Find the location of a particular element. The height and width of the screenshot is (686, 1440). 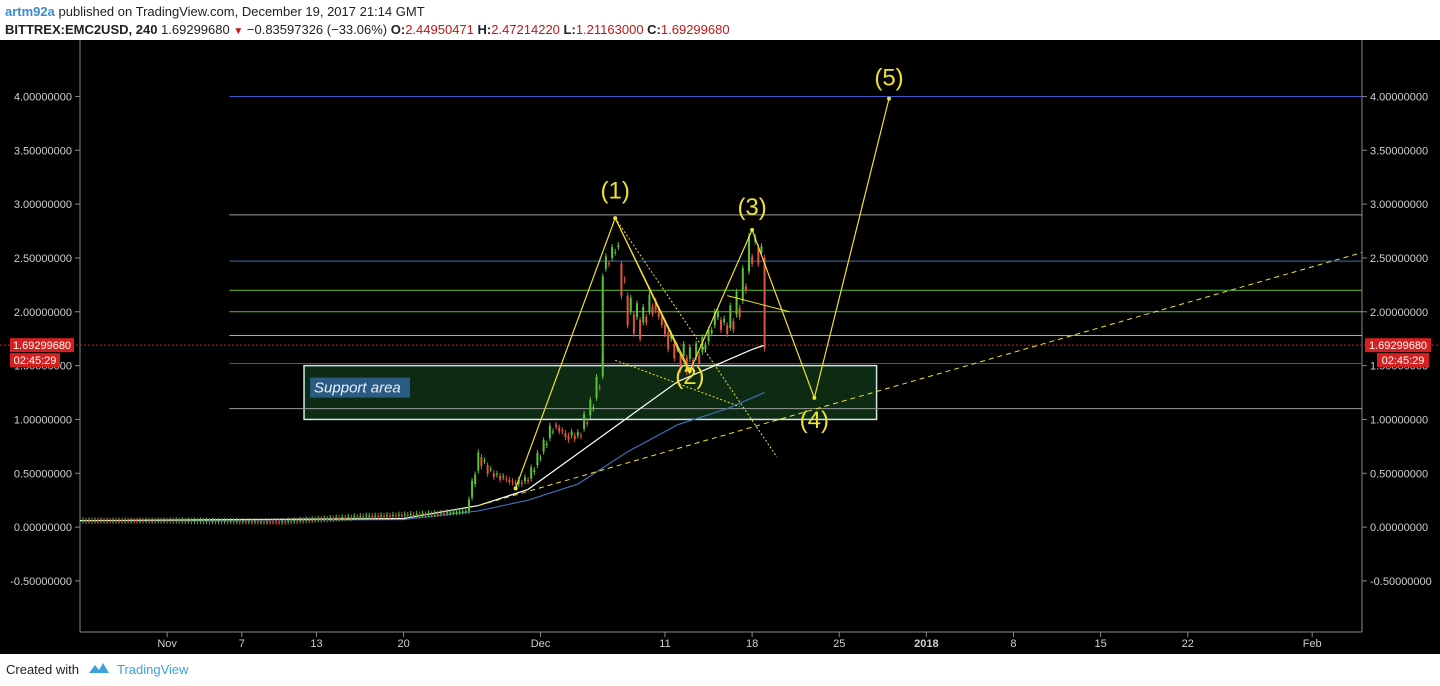

x-tick-label: 25 is located at coordinates (839, 644).